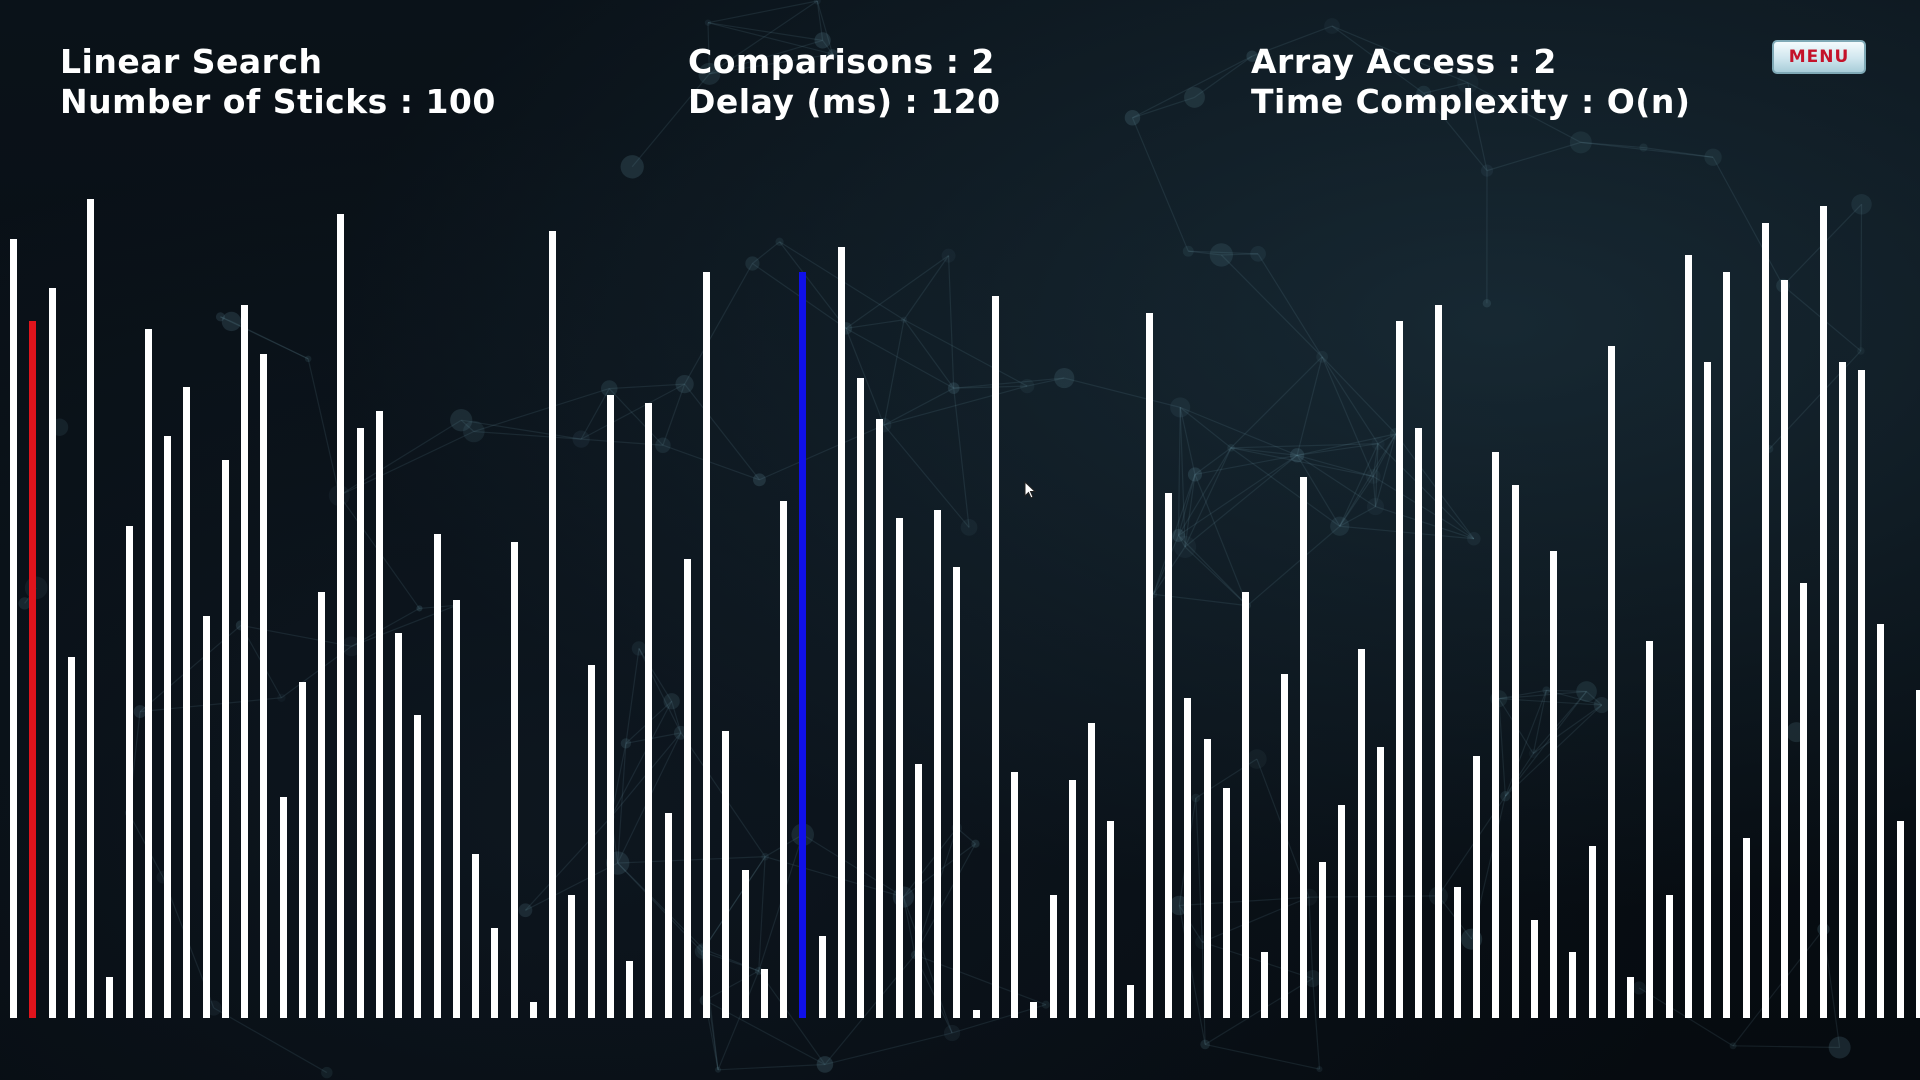 The height and width of the screenshot is (1080, 1920). What do you see at coordinates (1404, 61) in the screenshot?
I see `array-access-label: Array Access : 2` at bounding box center [1404, 61].